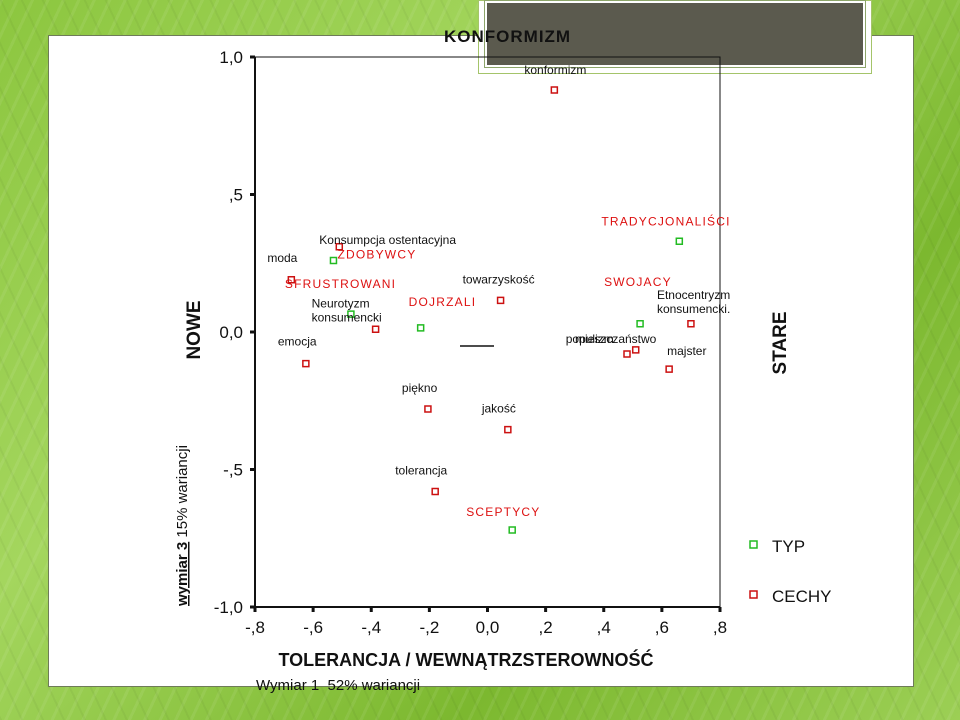 Image resolution: width=960 pixels, height=720 pixels. What do you see at coordinates (546, 627) in the screenshot?
I see `x-tick-label: ,2` at bounding box center [546, 627].